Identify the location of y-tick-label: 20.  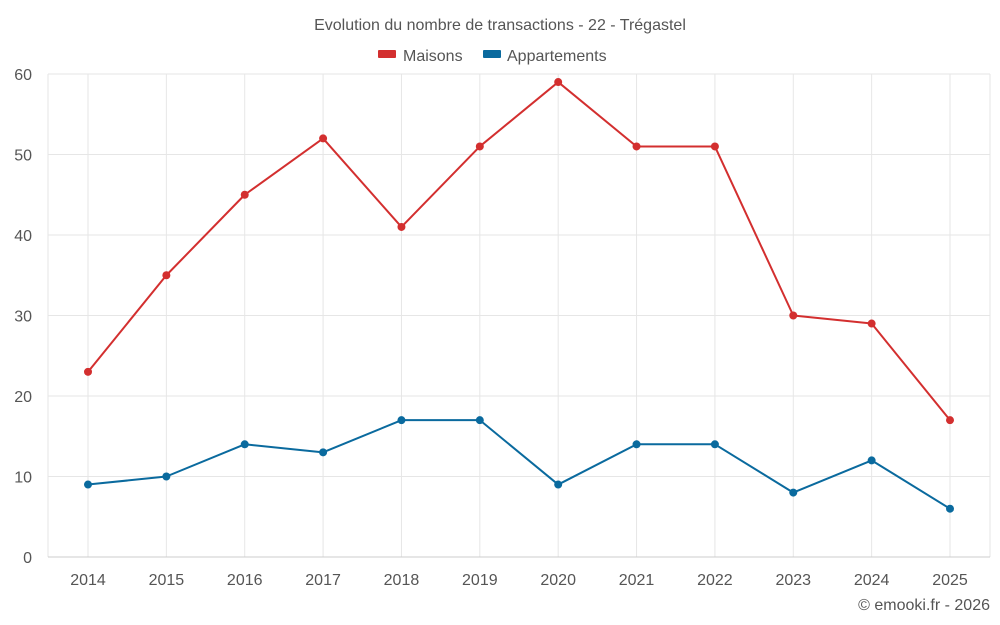
(23, 397).